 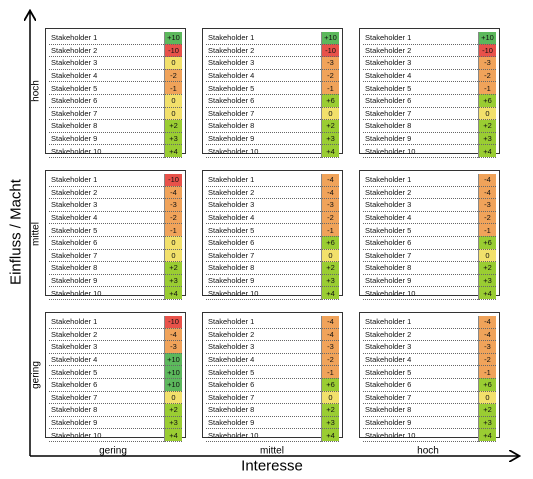 I want to click on x-level-label: gering, so click(x=113, y=451).